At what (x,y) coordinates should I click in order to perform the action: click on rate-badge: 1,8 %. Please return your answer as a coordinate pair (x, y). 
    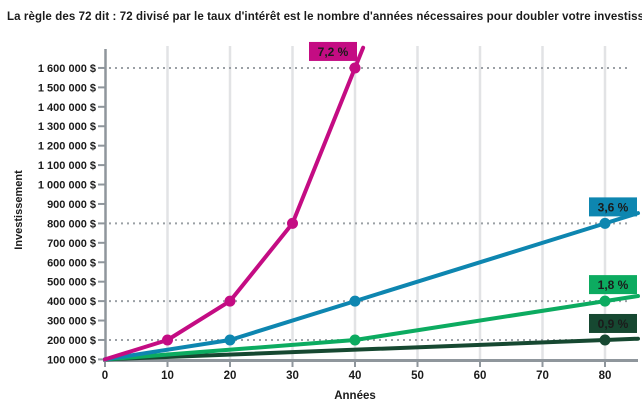
    Looking at the image, I should click on (613, 285).